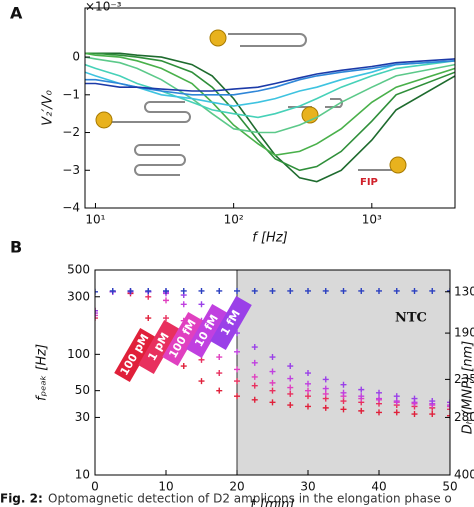  I want to click on y-multiplier: ×10⁻³, so click(103, 7).